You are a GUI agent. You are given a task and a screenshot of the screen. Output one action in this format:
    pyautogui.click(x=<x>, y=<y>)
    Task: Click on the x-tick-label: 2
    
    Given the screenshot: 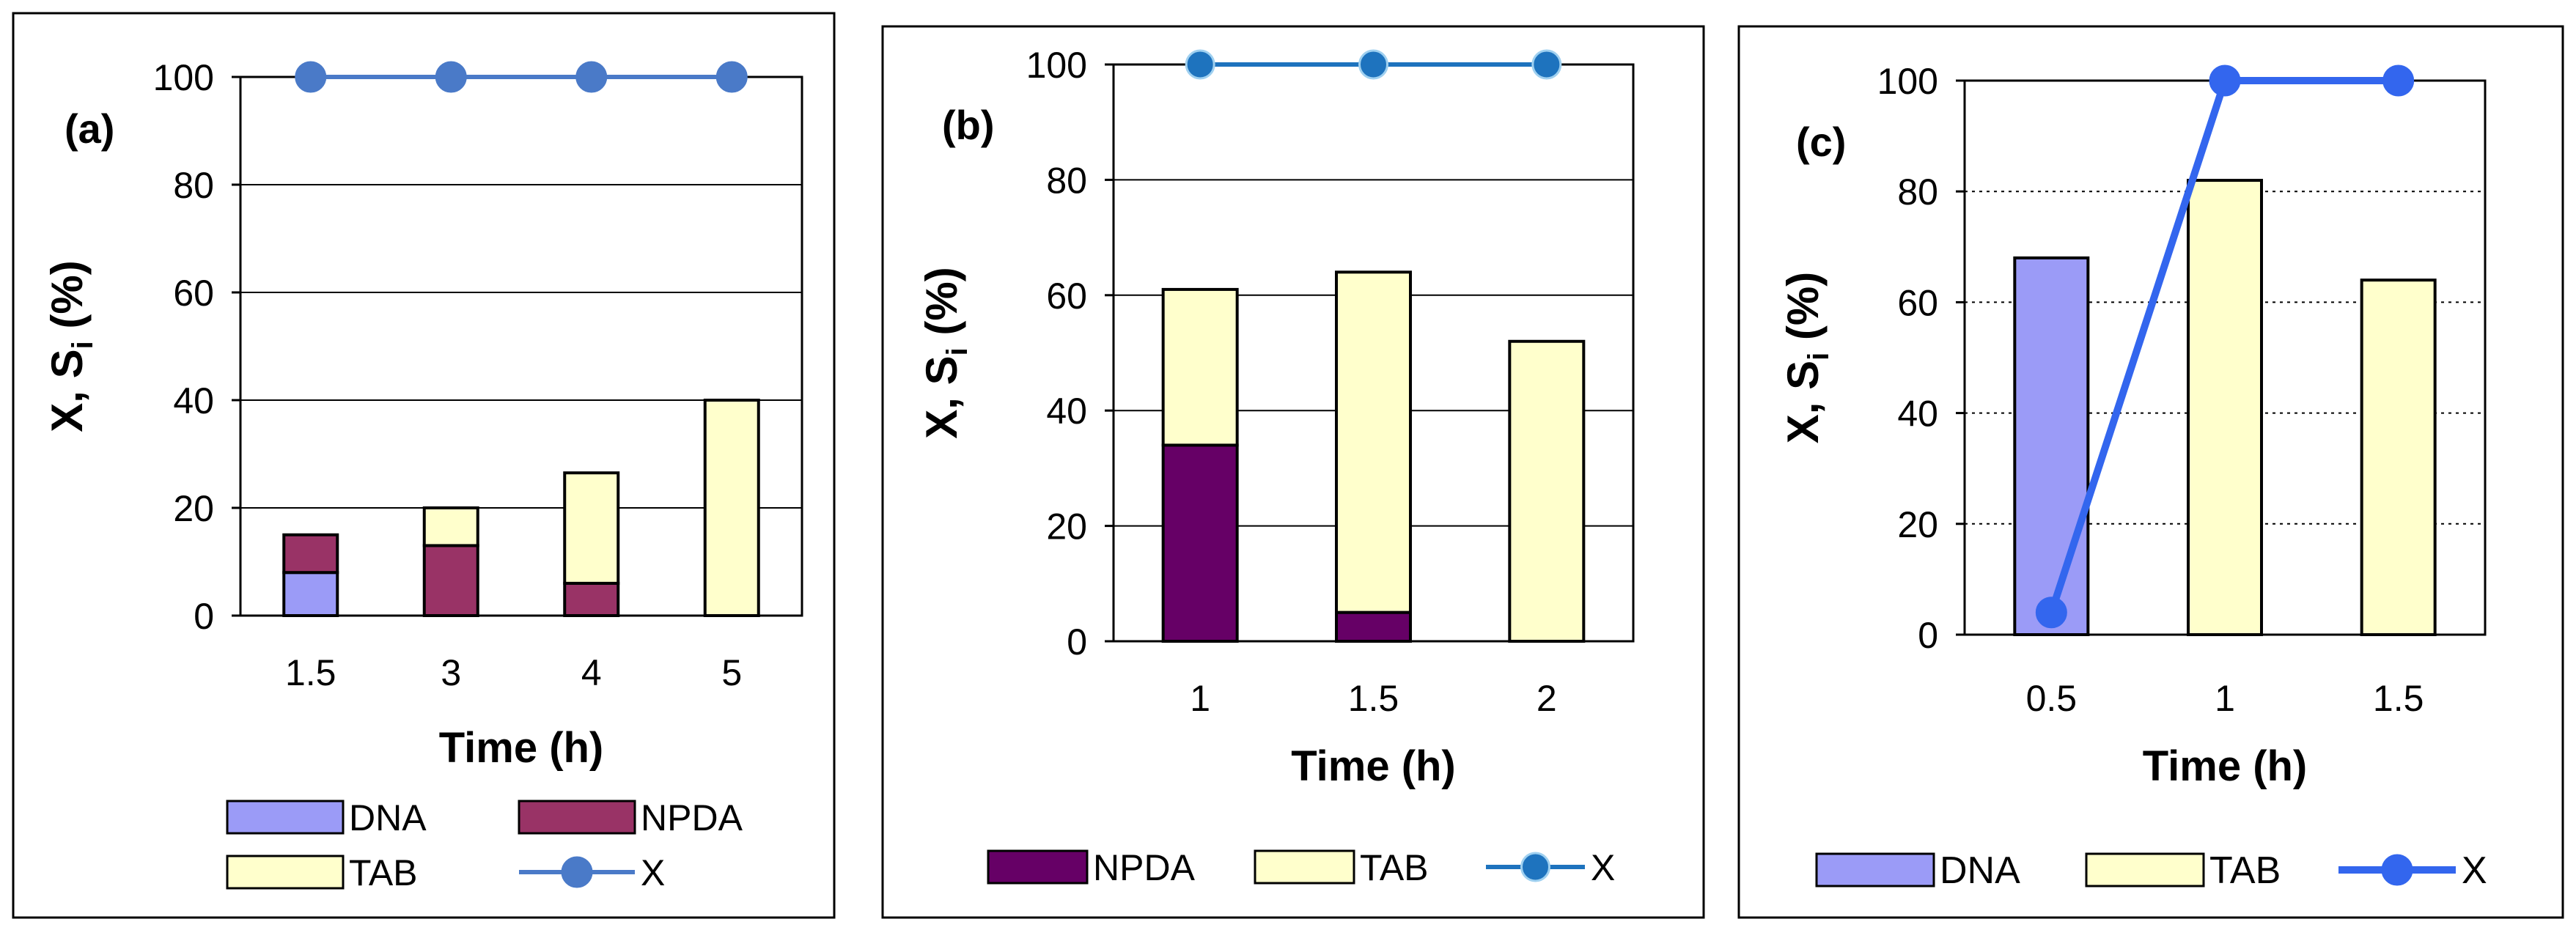 What is the action you would take?
    pyautogui.click(x=1547, y=699)
    